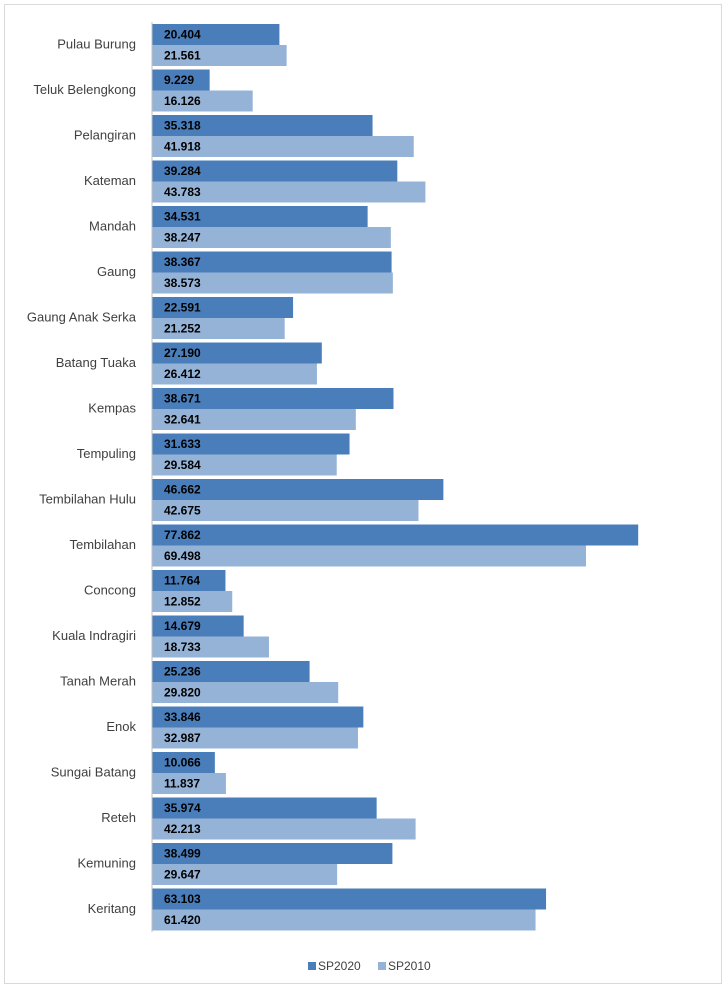 This screenshot has height=993, width=726. What do you see at coordinates (116, 271) in the screenshot?
I see `category-label: Gaung` at bounding box center [116, 271].